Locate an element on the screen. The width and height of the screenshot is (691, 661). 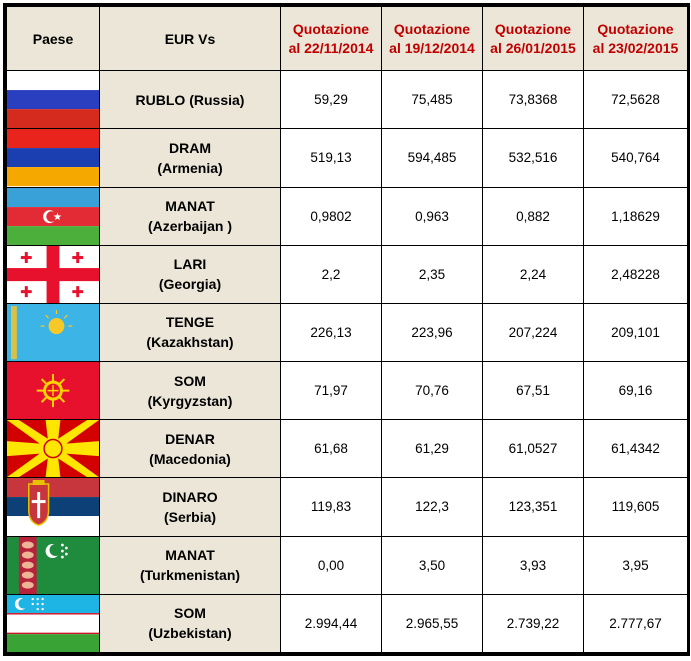
rate-cell: 2.965,55 is located at coordinates (432, 623).